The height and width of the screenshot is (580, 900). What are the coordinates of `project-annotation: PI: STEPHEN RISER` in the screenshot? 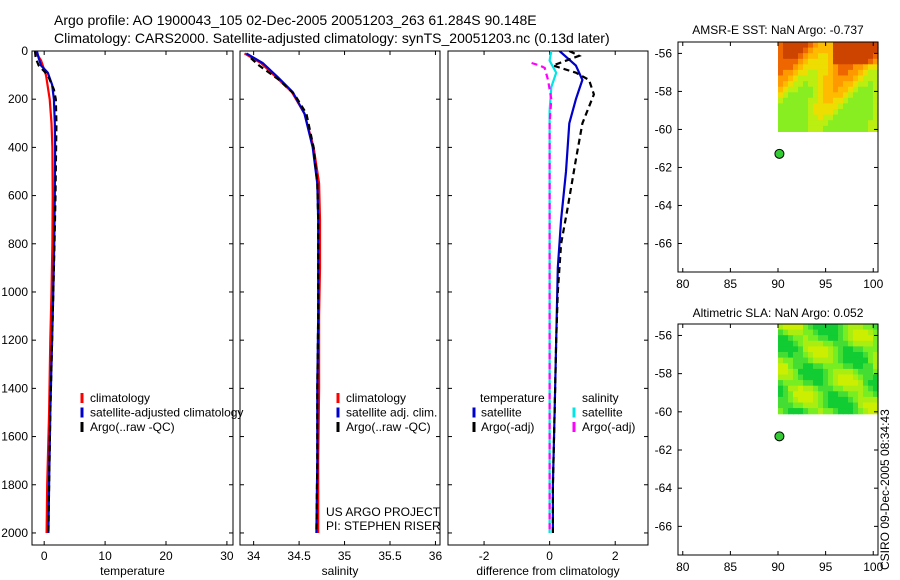 It's located at (383, 526).